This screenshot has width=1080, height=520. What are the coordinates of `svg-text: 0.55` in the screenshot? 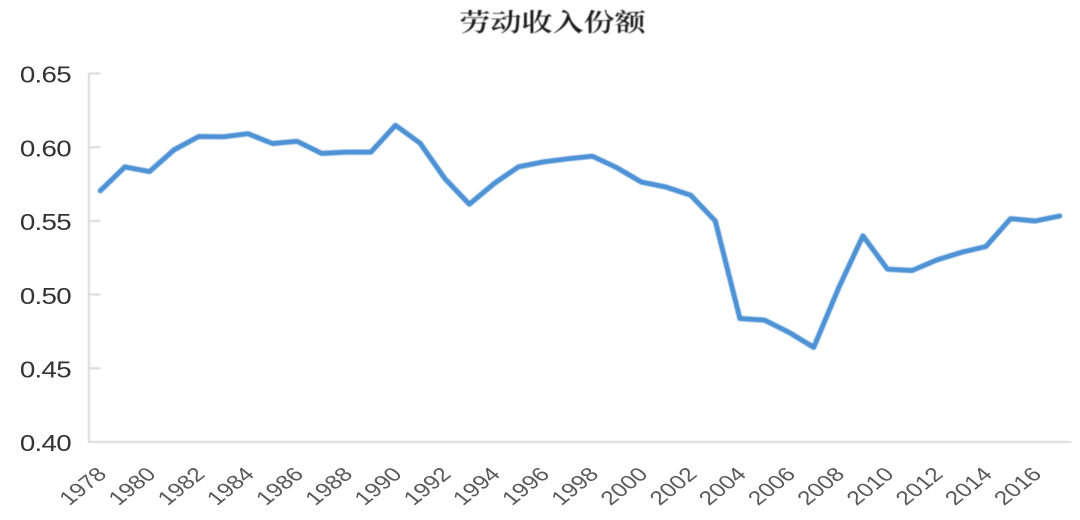 It's located at (45, 223).